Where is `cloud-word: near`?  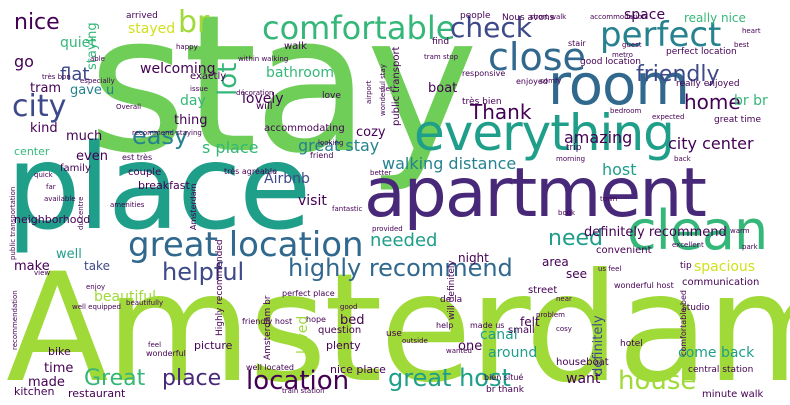 cloud-word: near is located at coordinates (564, 299).